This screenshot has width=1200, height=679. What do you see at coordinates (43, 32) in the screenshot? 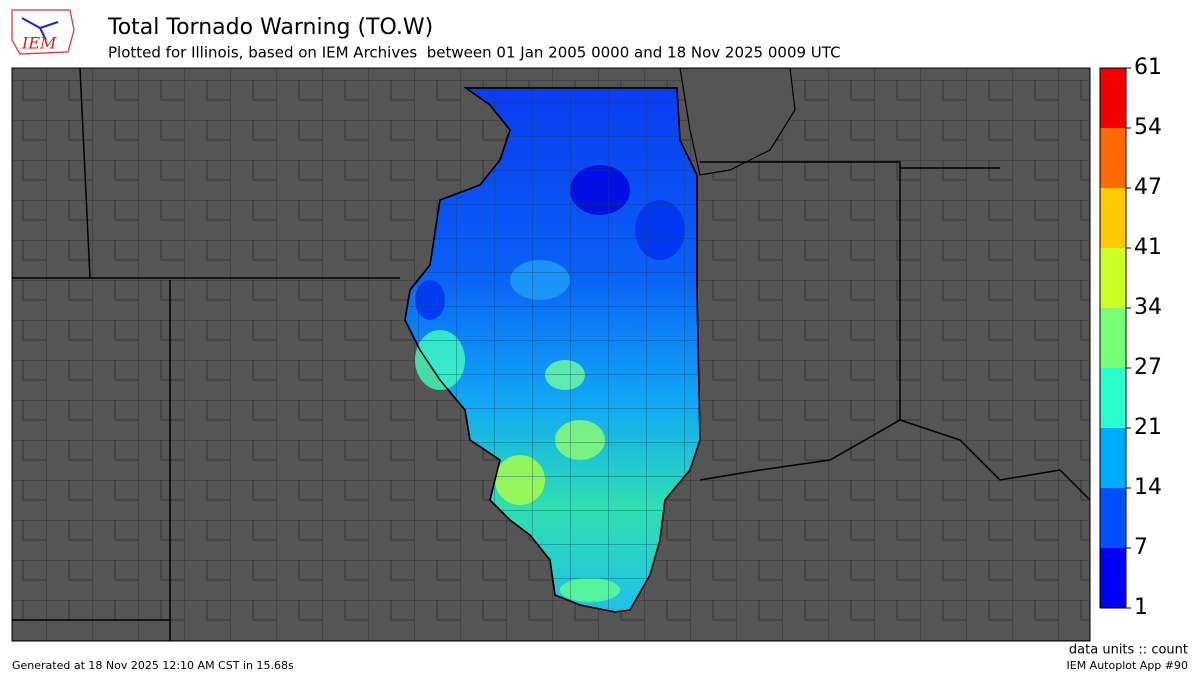
I see `logo: IEM` at bounding box center [43, 32].